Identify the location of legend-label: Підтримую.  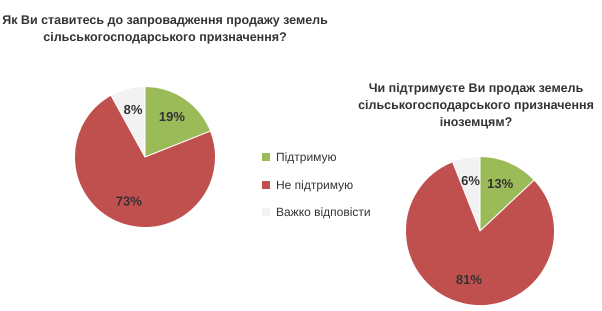
(306, 157).